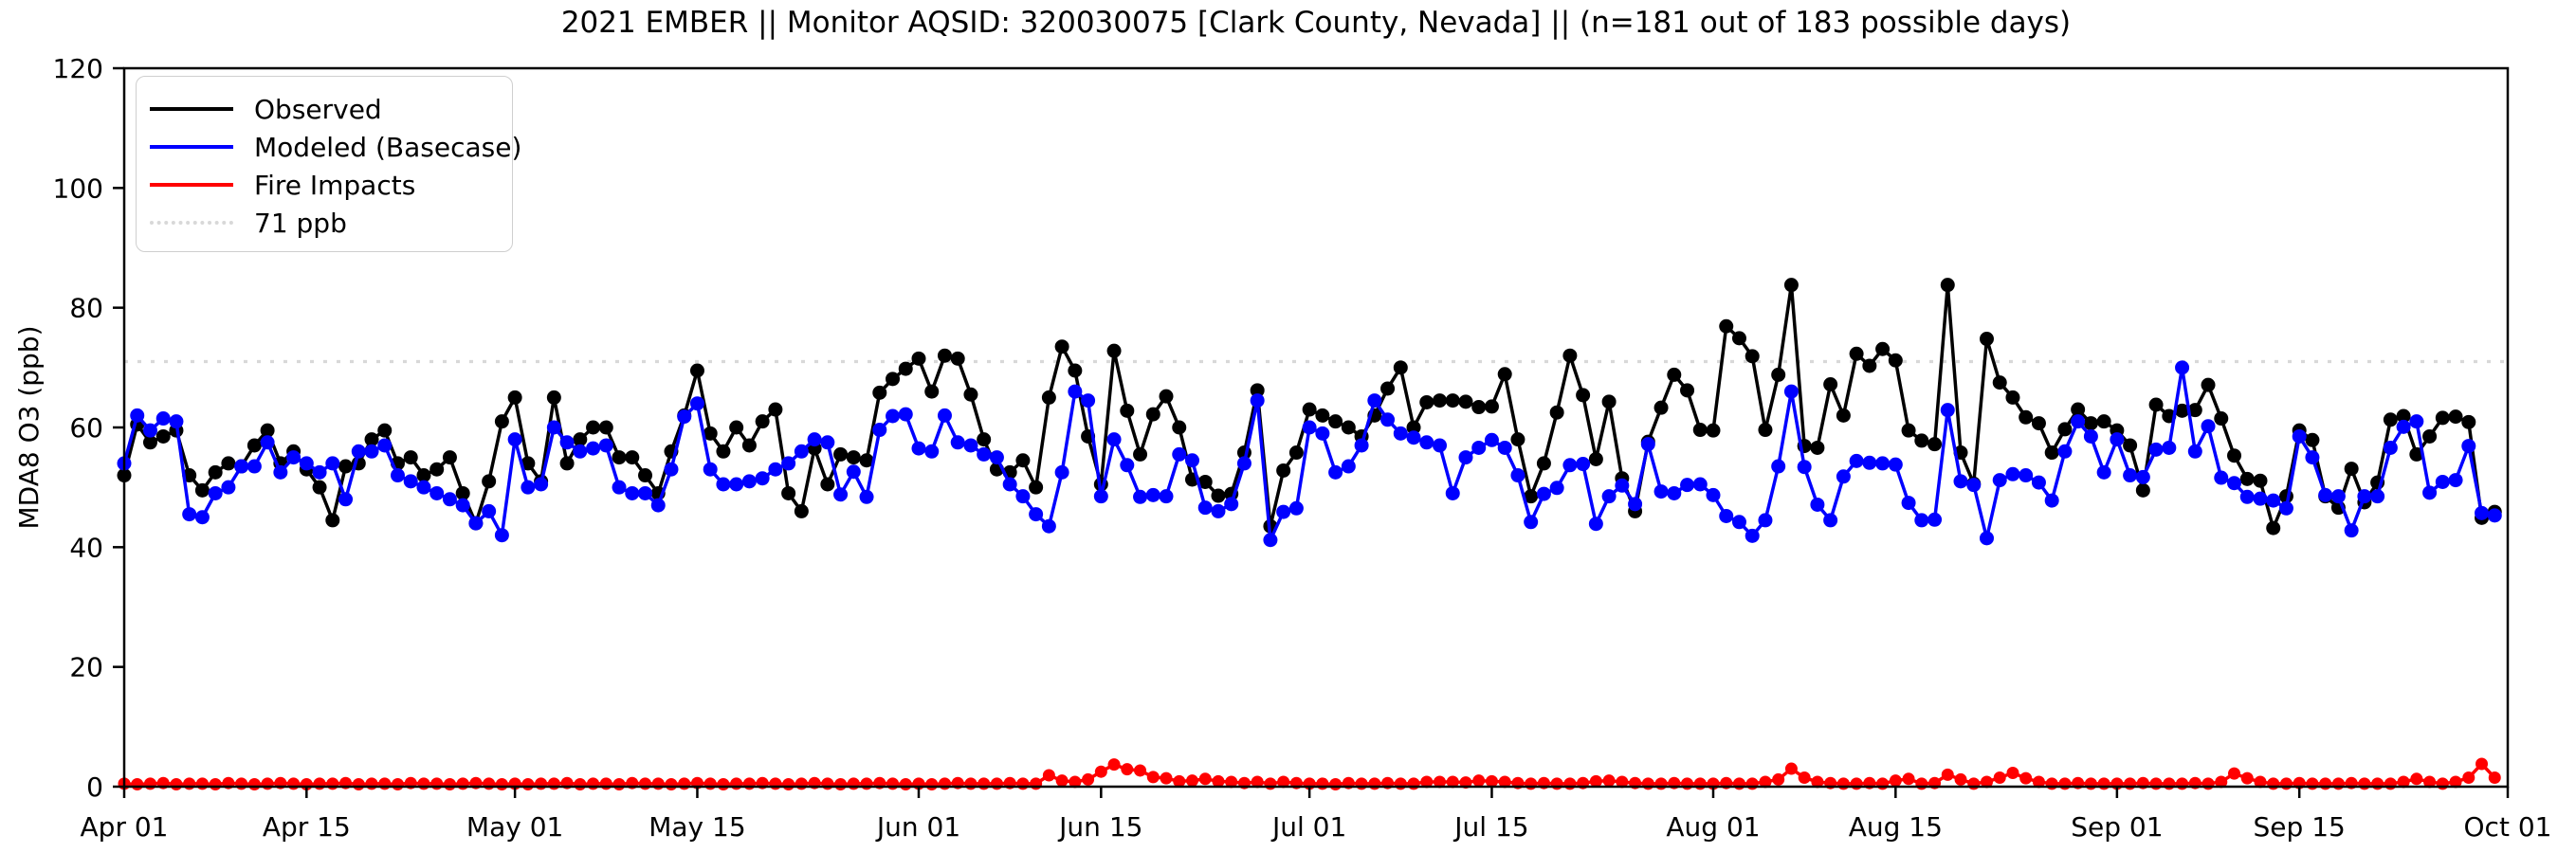 The width and height of the screenshot is (2576, 853). What do you see at coordinates (917, 827) in the screenshot?
I see `x-tick-label: Jun 01` at bounding box center [917, 827].